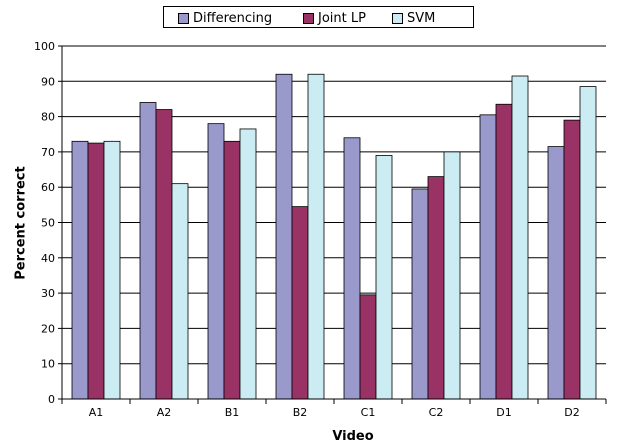 Image resolution: width=631 pixels, height=448 pixels. I want to click on legend-swatch-svm, so click(397, 18).